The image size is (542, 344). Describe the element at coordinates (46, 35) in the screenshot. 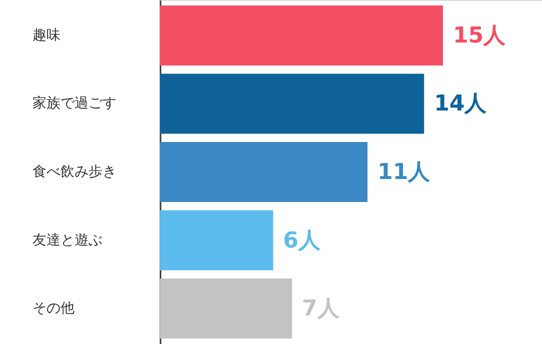

I see `y-tick-label: 趣味` at that location.